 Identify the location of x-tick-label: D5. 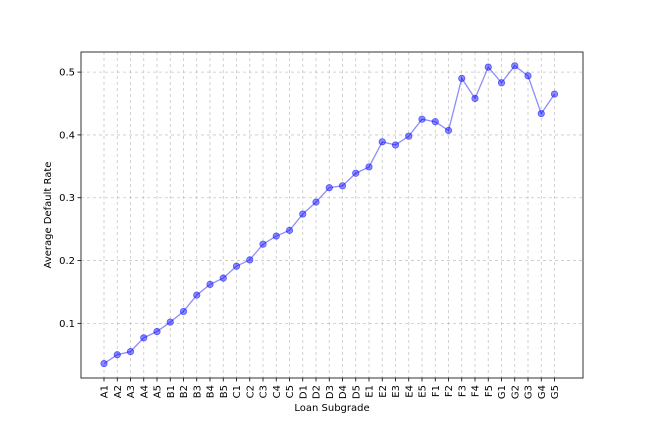
(356, 392).